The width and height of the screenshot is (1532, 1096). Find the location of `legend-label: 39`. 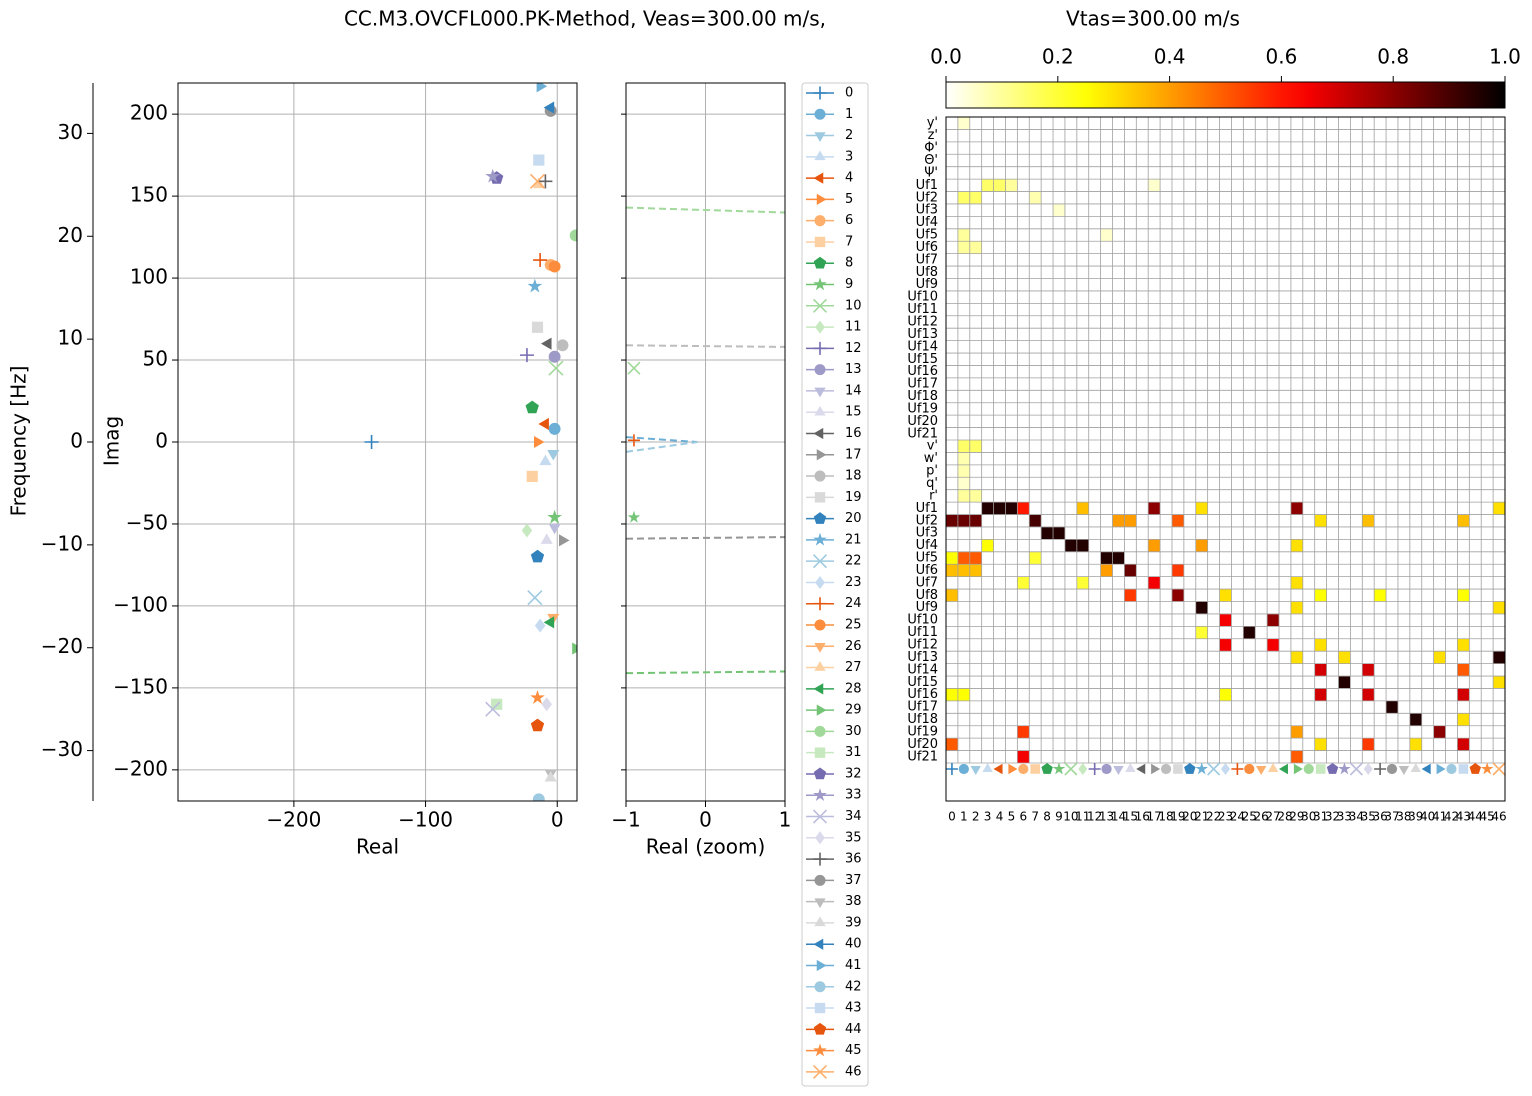

legend-label: 39 is located at coordinates (853, 922).